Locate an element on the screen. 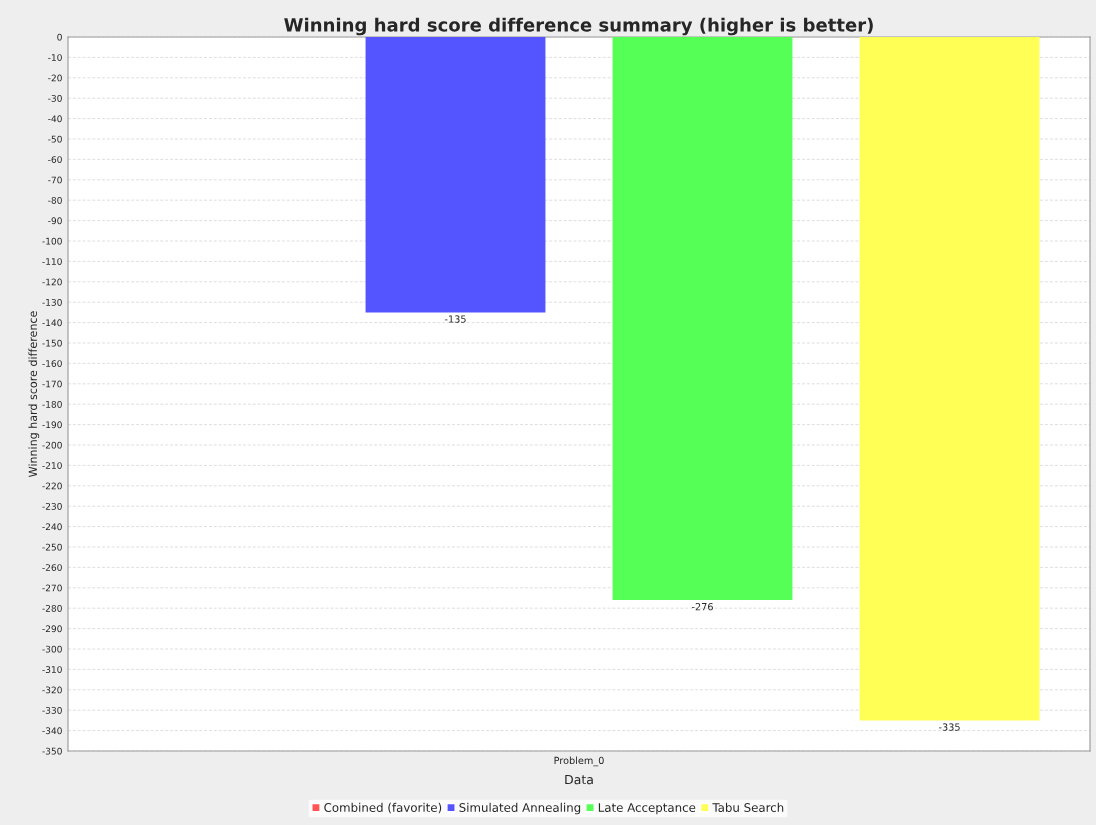 This screenshot has height=825, width=1096. y-tick-label: -70 is located at coordinates (55, 180).